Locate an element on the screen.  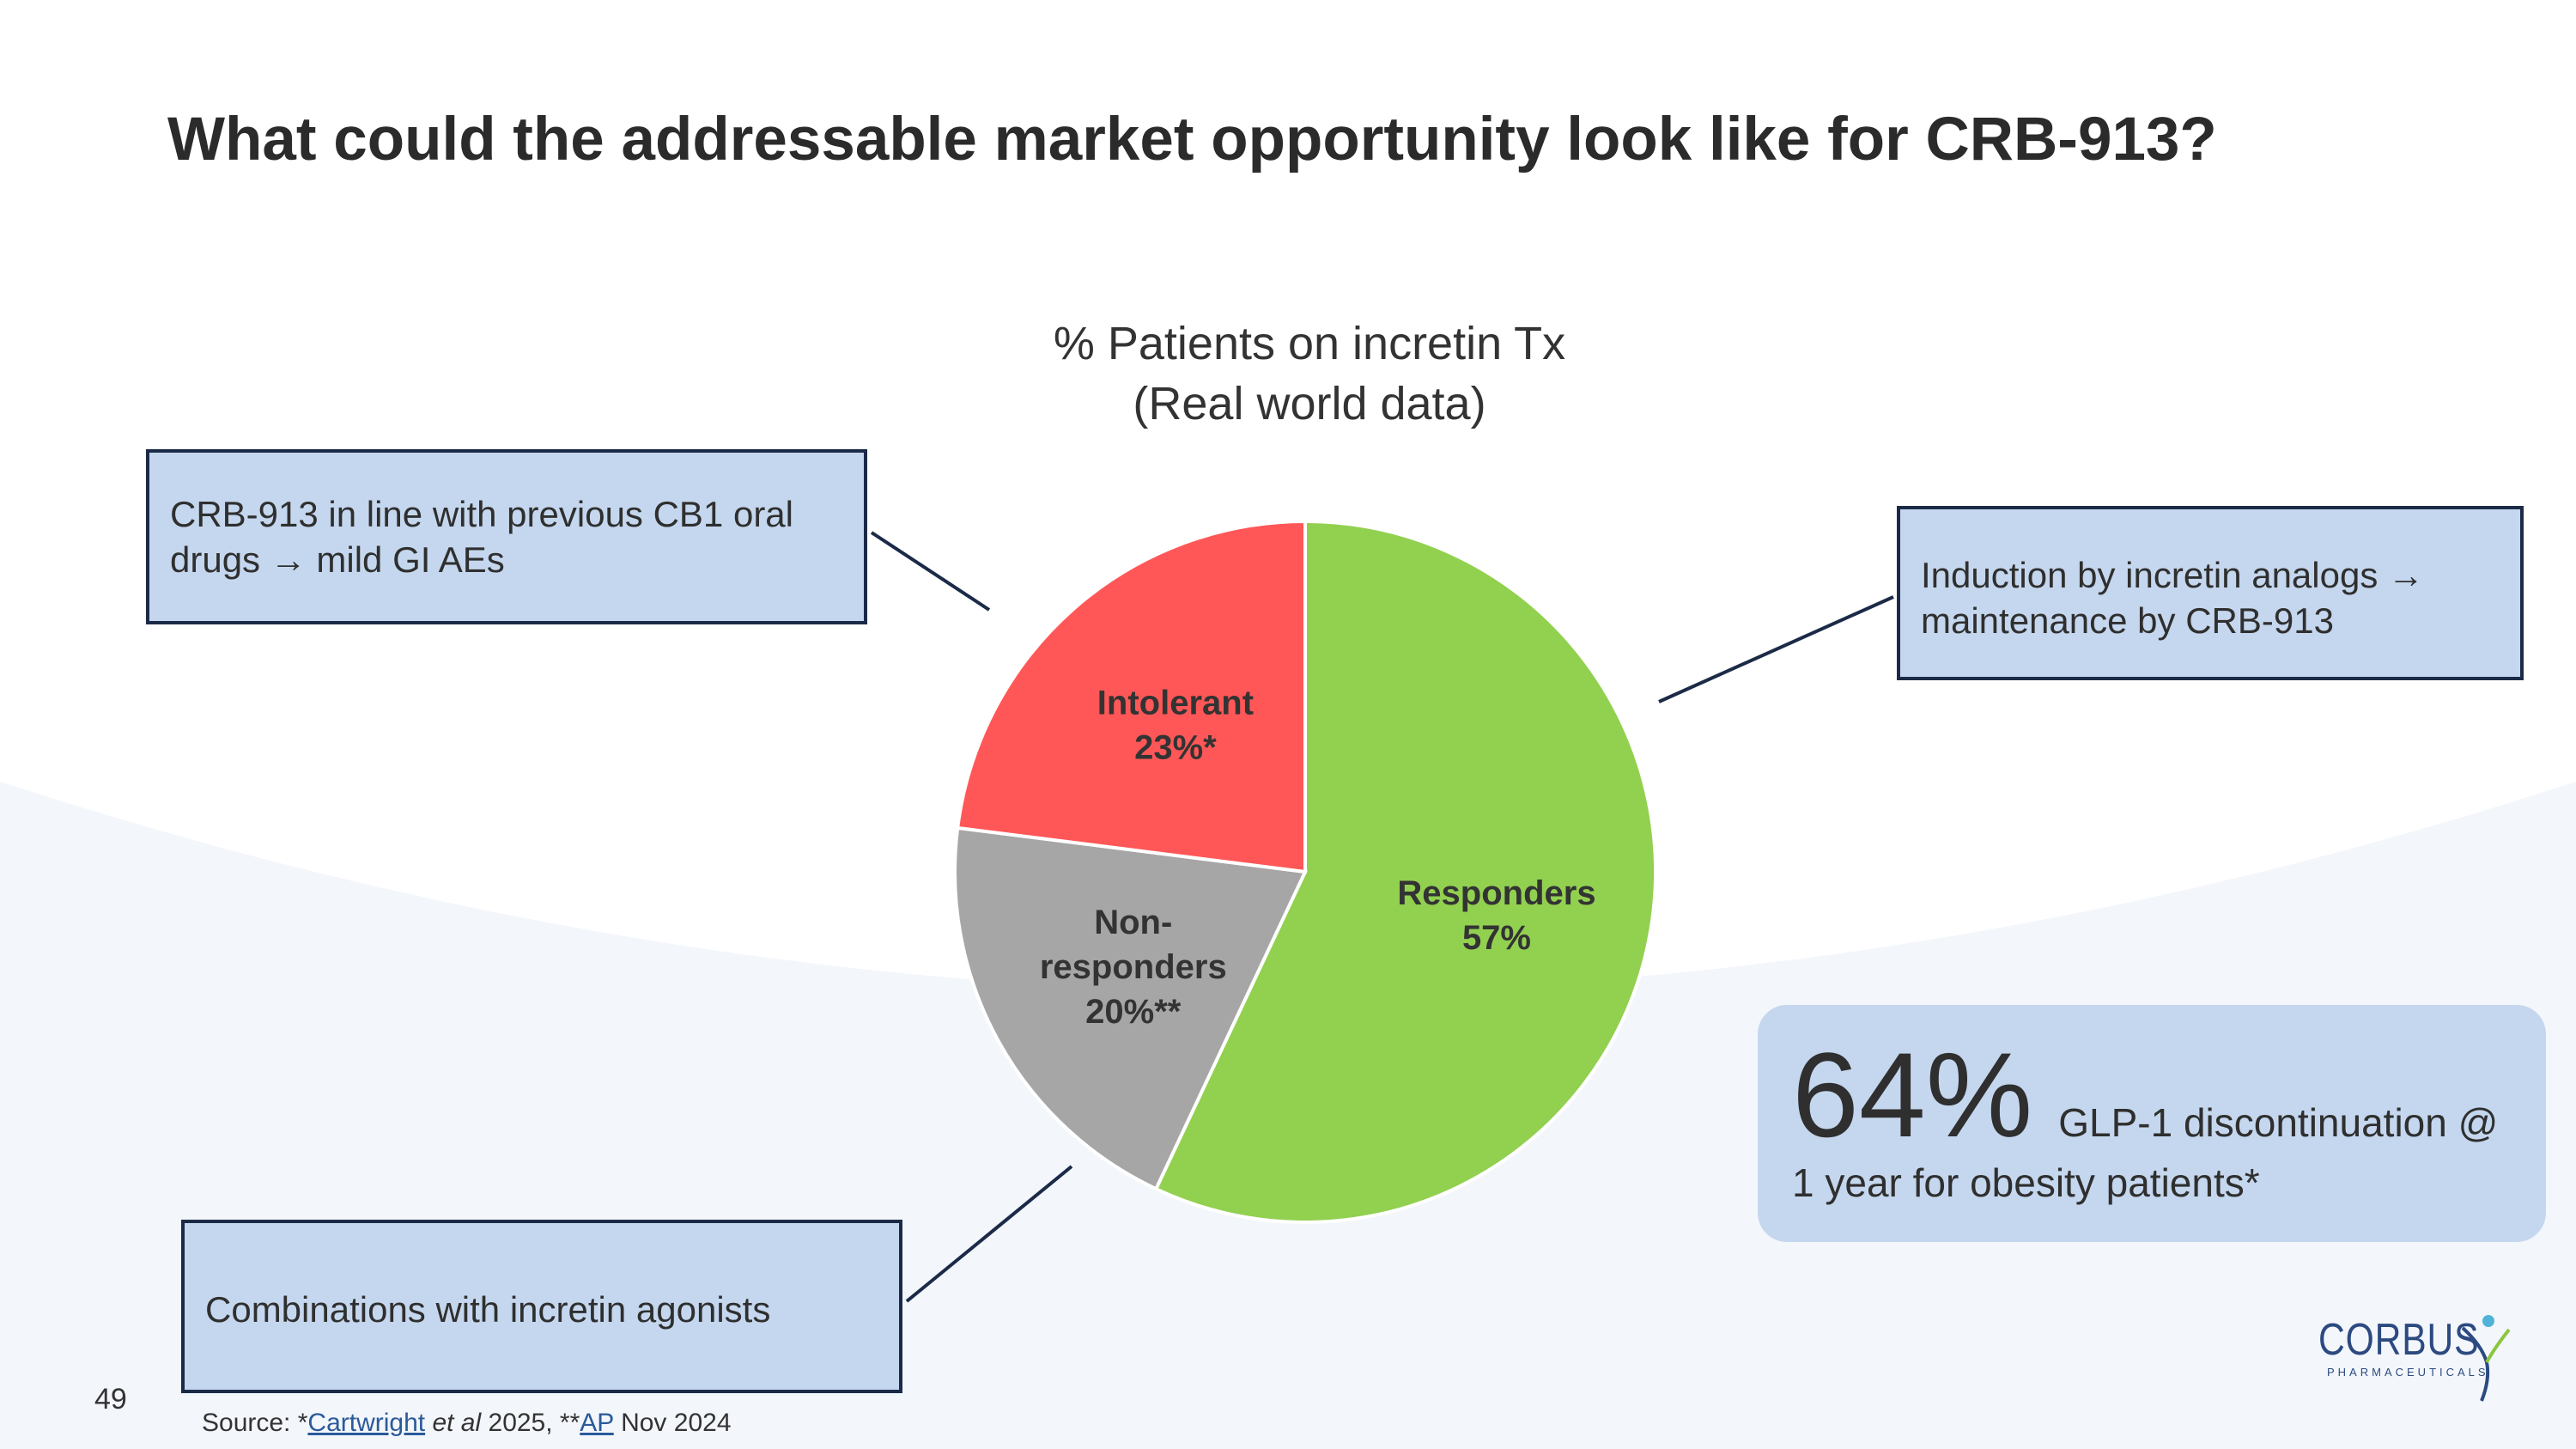
pie-label-non-responders-line-3: 20%** is located at coordinates (1133, 1012).